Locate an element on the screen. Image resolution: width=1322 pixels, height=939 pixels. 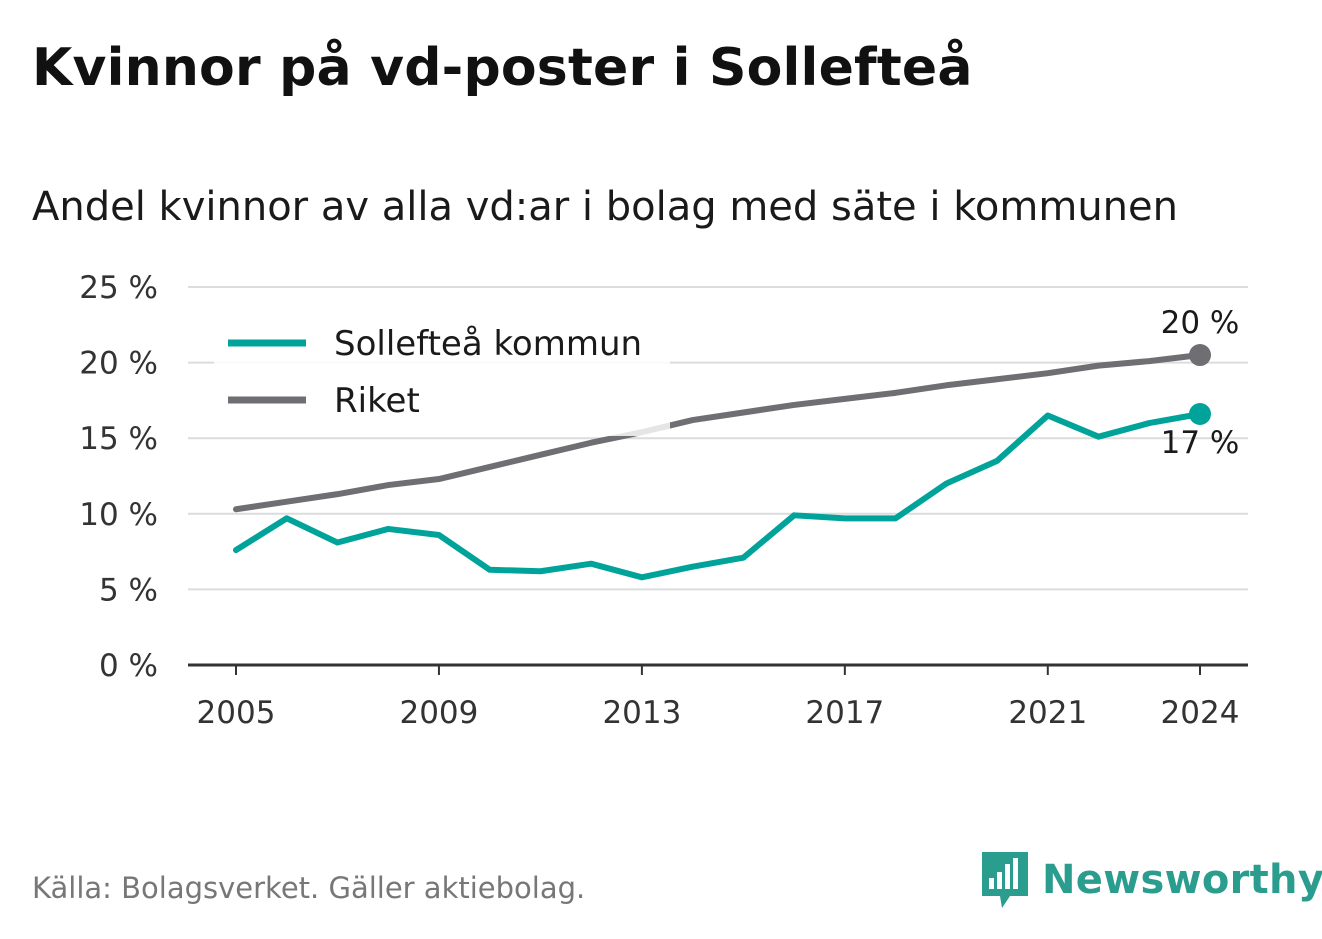
legend: Sollefteå kommun Riket is located at coordinates (442, 373).